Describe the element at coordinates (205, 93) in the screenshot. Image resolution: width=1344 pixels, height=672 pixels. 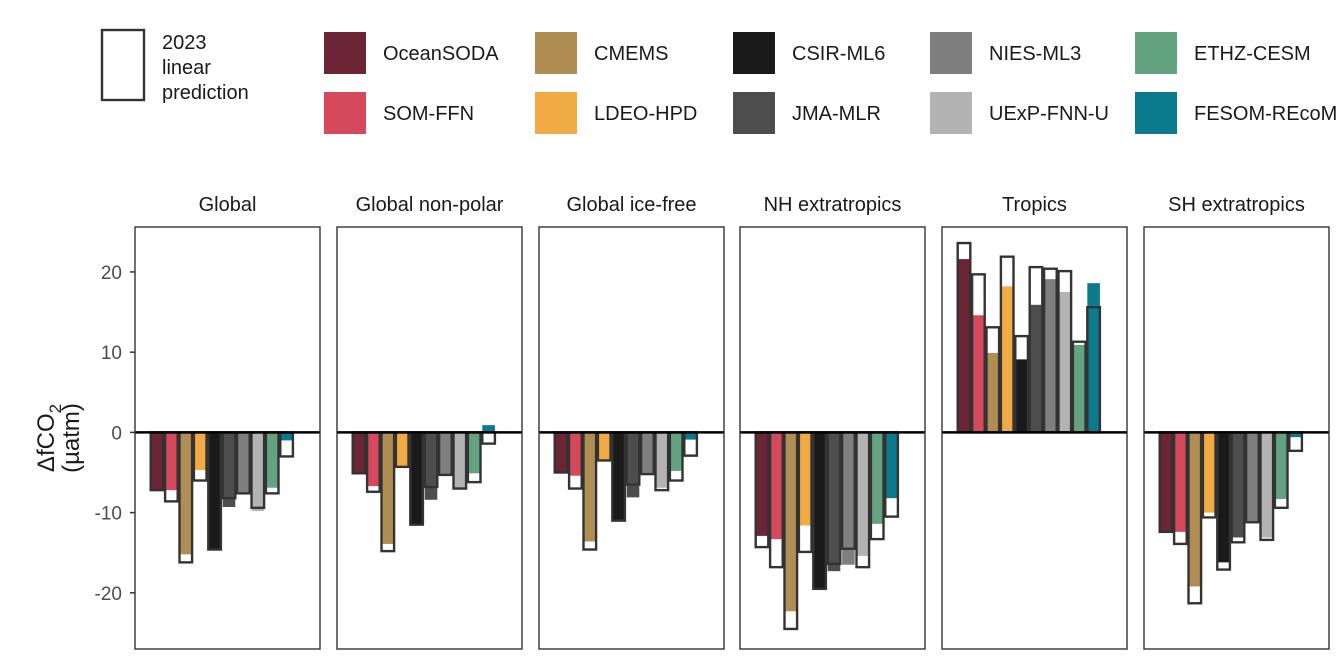
I see `legend-prediction-label-line3: prediction` at that location.